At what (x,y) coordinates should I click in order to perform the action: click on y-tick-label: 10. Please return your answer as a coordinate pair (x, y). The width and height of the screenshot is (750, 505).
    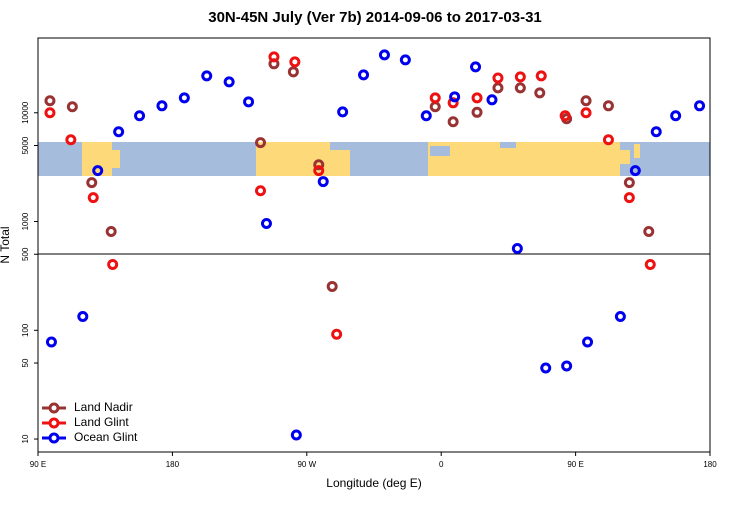
    Looking at the image, I should click on (25, 438).